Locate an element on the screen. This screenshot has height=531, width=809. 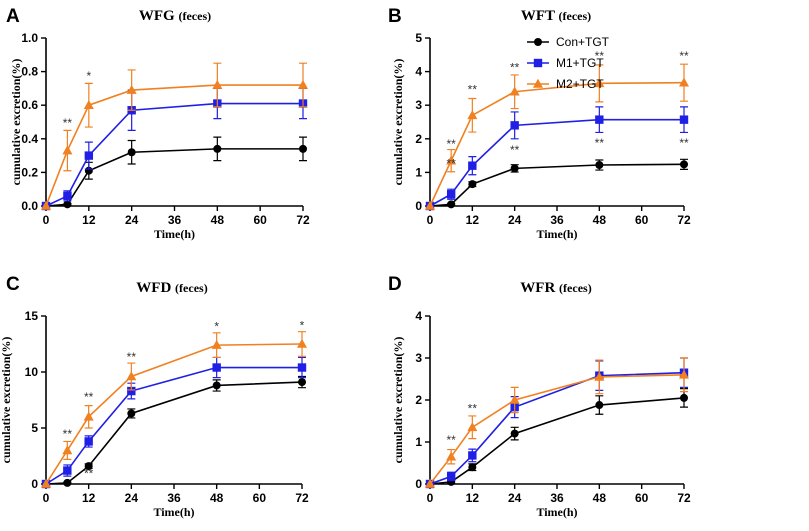
legend-entry: M2+TGT is located at coordinates (565, 84).